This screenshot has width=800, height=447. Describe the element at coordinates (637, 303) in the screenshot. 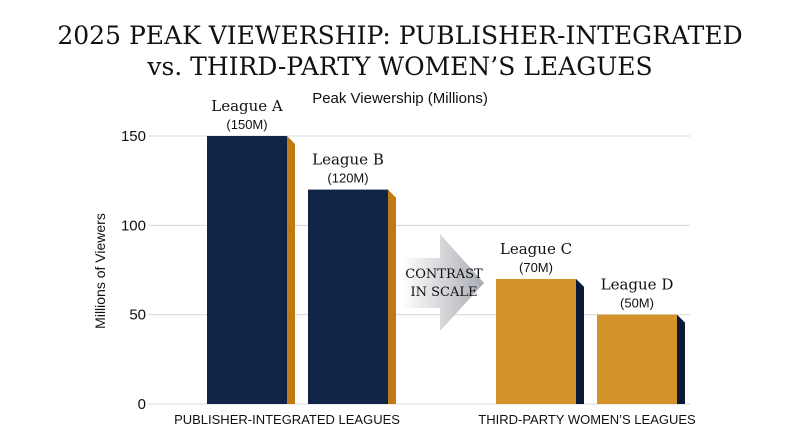

I see `bar-value-label: (50M)` at that location.